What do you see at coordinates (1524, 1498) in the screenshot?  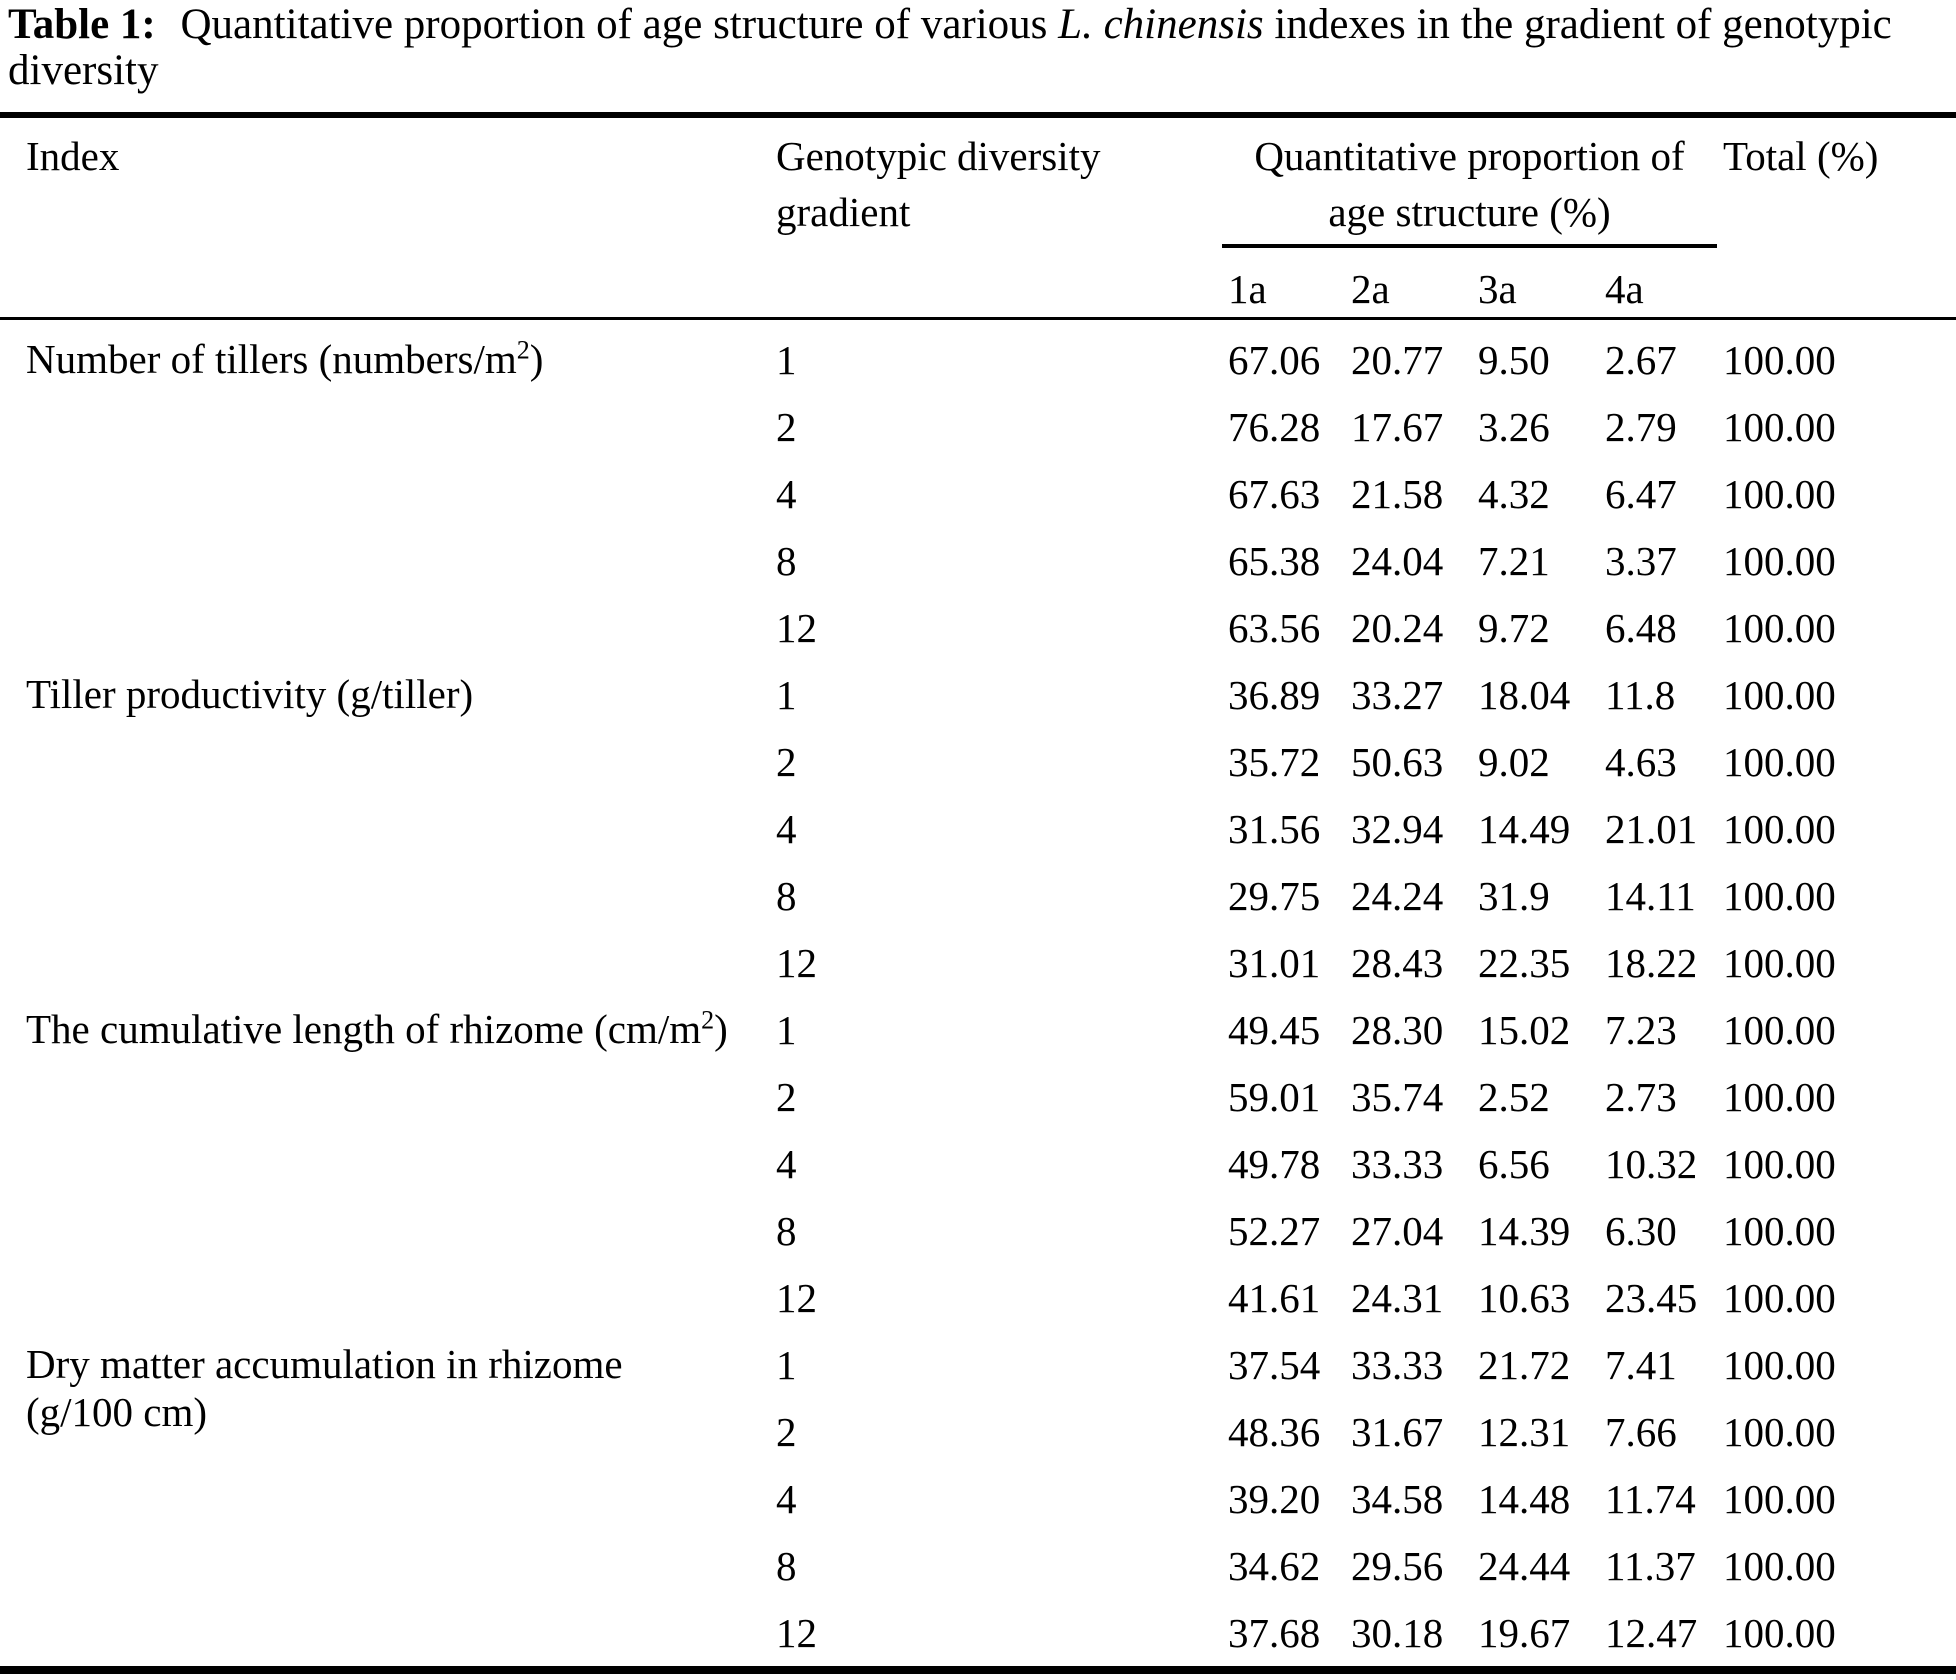 I see `age-3a-value: 14.48` at bounding box center [1524, 1498].